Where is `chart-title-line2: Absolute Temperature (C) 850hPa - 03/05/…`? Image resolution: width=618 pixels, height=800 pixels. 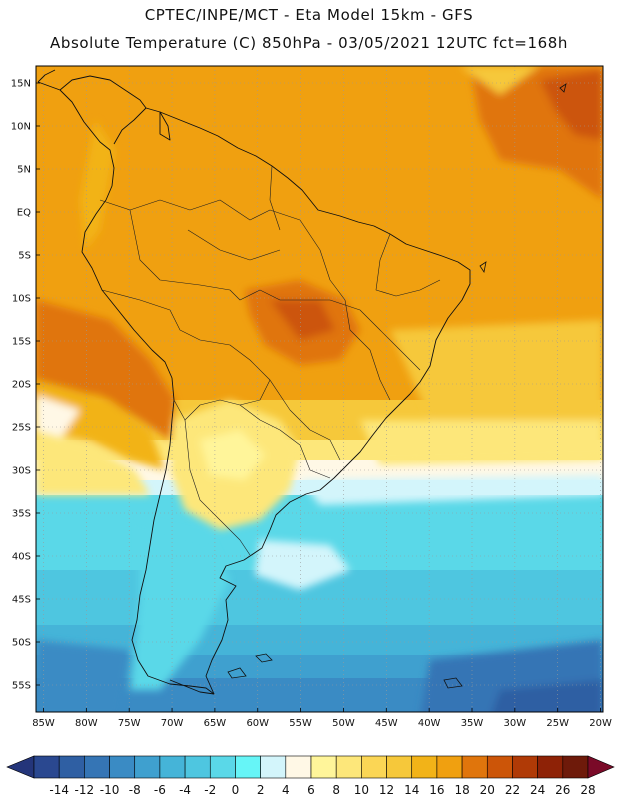 chart-title-line2: Absolute Temperature (C) 850hPa - 03/05/… is located at coordinates (309, 43).